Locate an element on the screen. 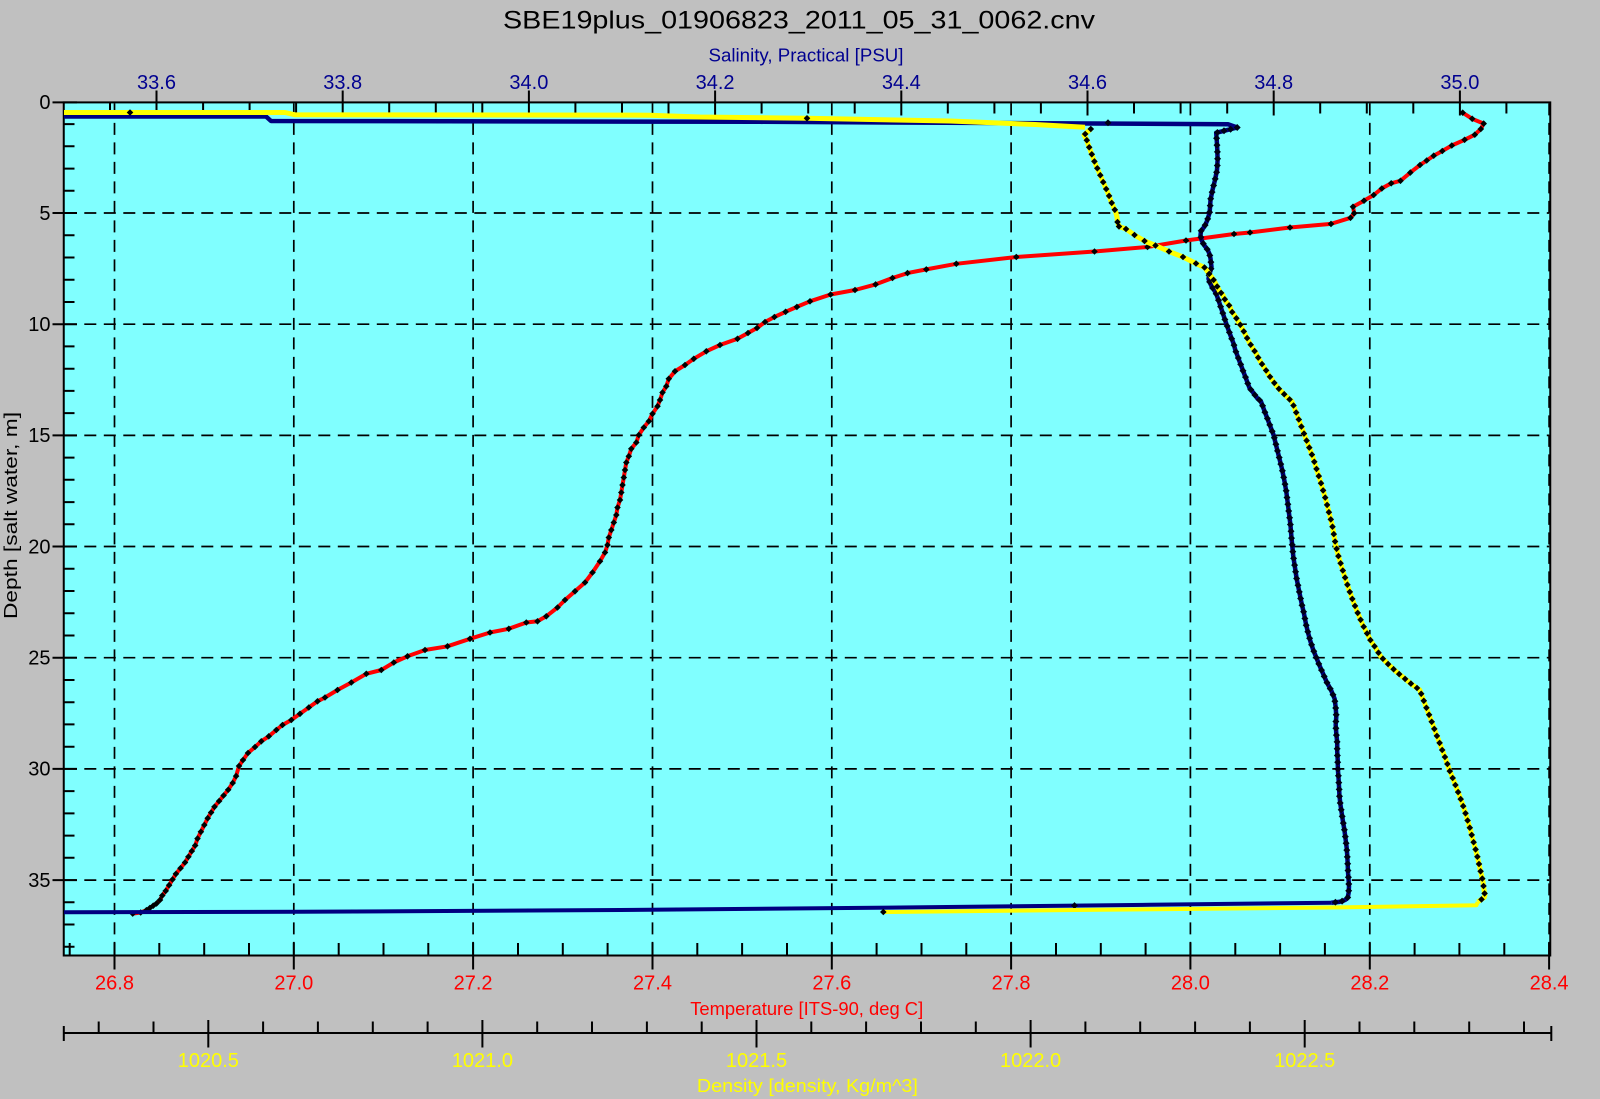 The height and width of the screenshot is (1099, 1600). svg-text: 1022.5 is located at coordinates (1304, 1061).